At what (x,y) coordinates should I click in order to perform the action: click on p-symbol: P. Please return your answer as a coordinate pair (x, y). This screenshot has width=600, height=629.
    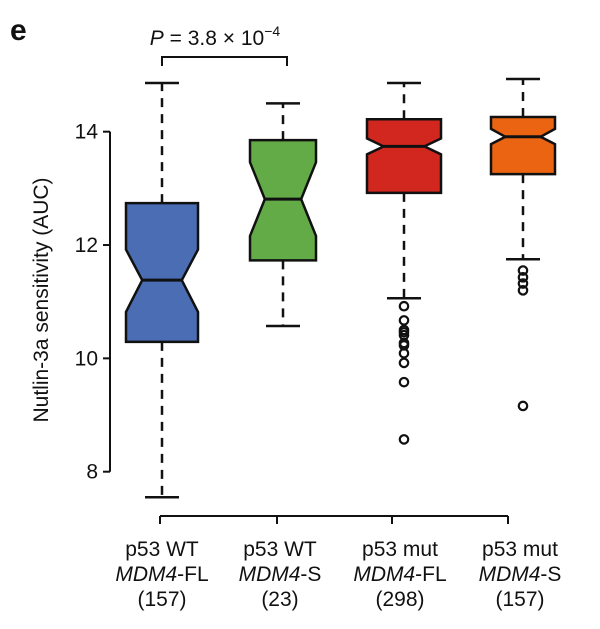
    Looking at the image, I should click on (157, 38).